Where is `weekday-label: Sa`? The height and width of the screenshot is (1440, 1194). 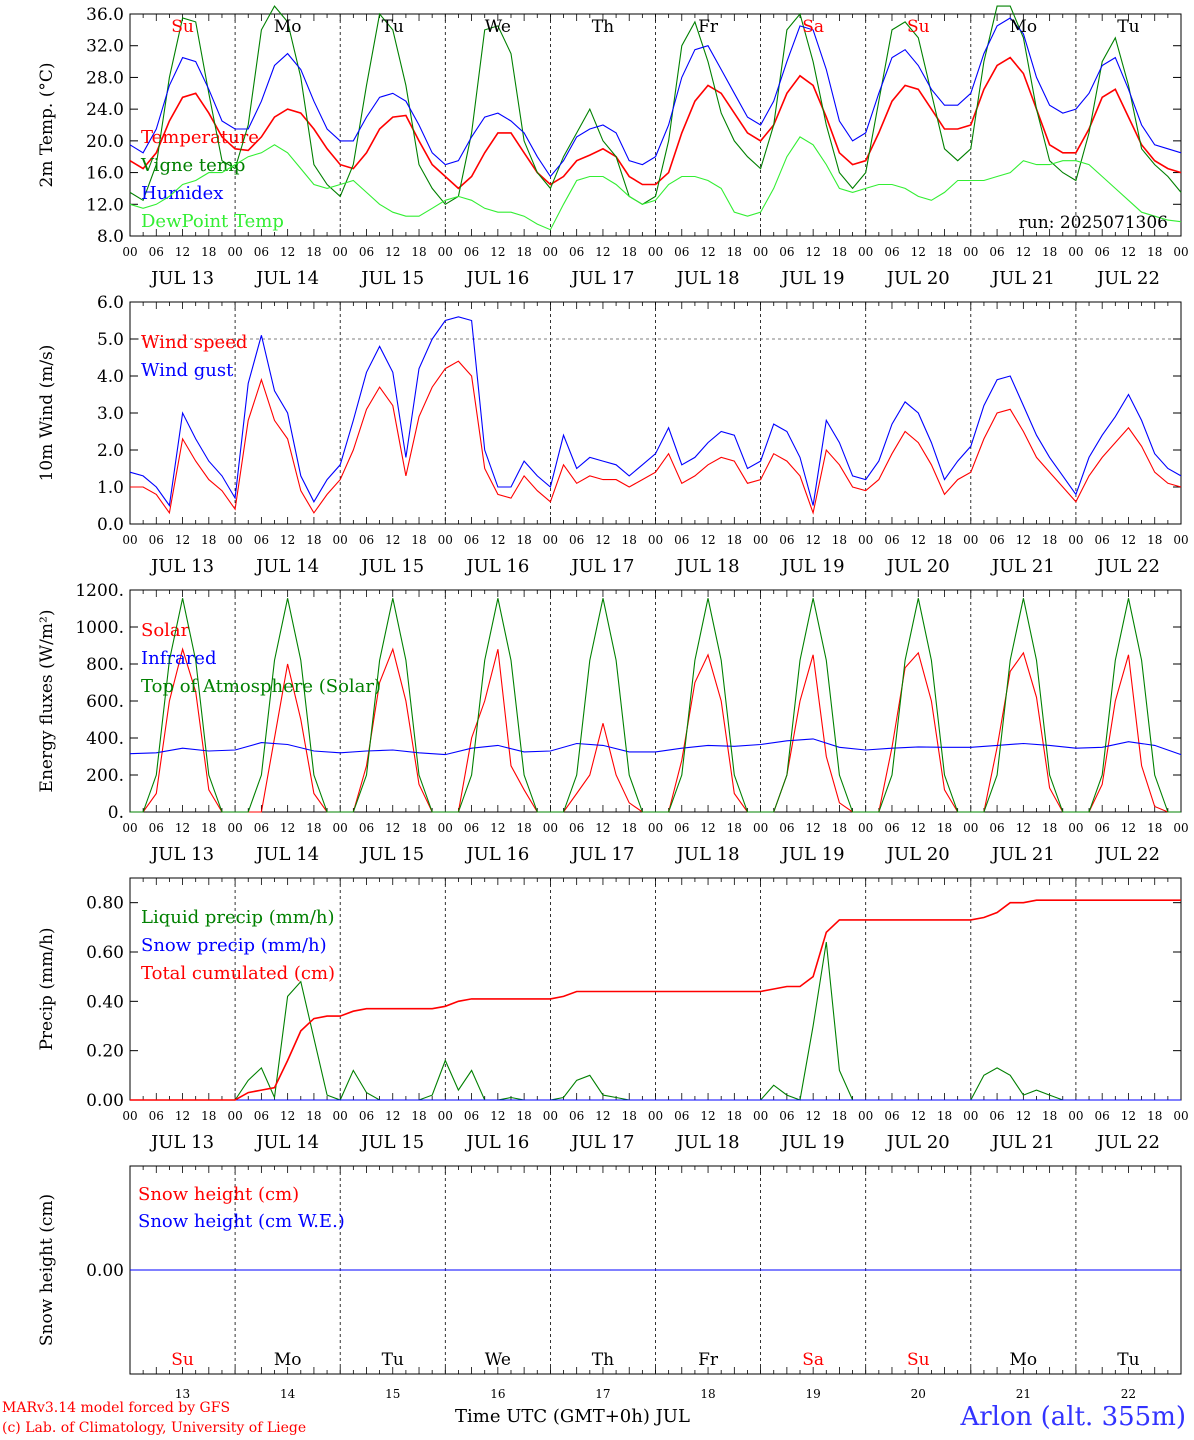 weekday-label: Sa is located at coordinates (813, 27).